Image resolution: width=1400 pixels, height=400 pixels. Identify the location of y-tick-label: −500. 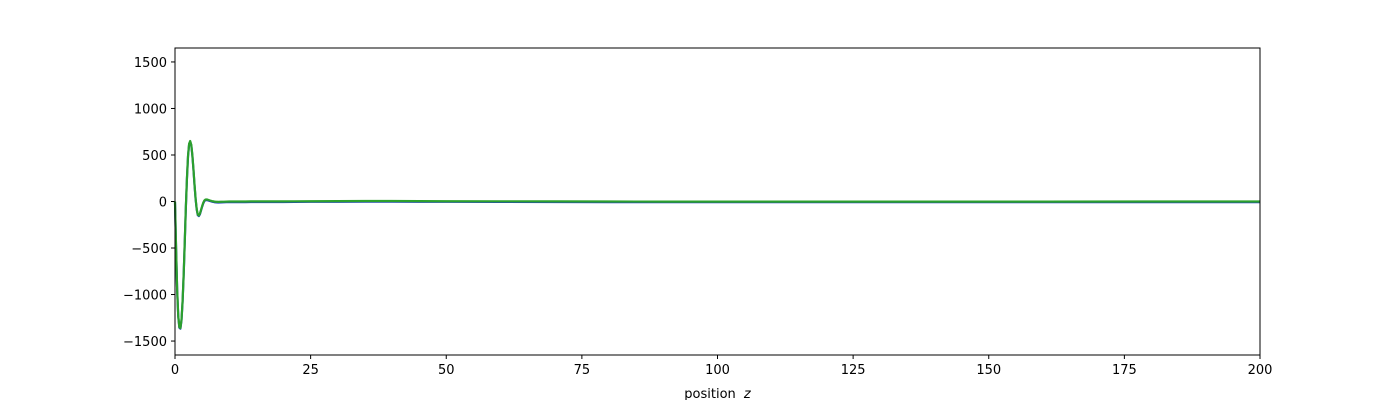
(149, 249).